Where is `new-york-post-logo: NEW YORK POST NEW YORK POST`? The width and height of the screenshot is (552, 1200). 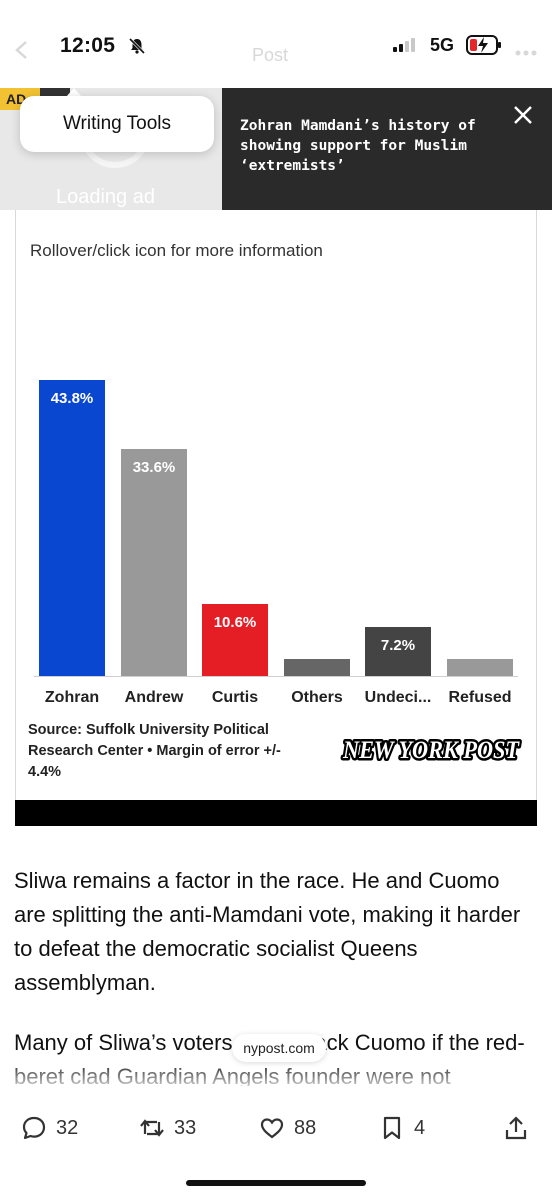
new-york-post-logo: NEW YORK POST NEW YORK POST is located at coordinates (431, 750).